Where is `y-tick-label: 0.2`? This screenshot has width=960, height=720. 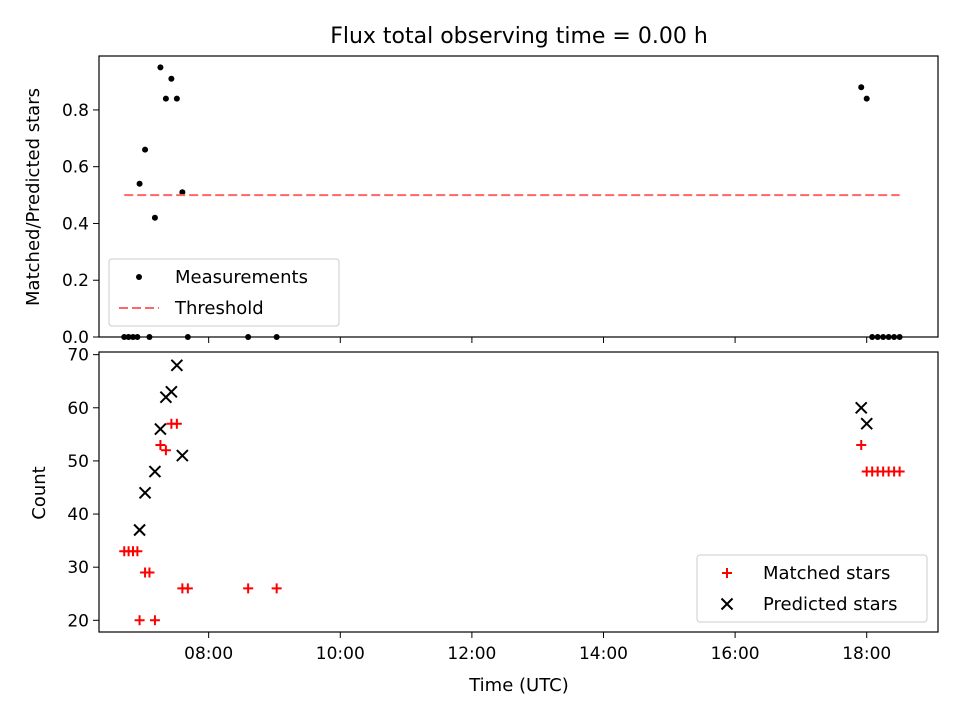
y-tick-label: 0.2 is located at coordinates (75, 281).